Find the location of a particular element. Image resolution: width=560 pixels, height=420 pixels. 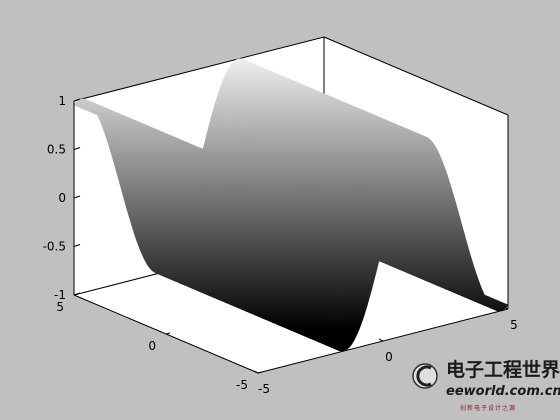

x-tick-label: 5 is located at coordinates (514, 325).